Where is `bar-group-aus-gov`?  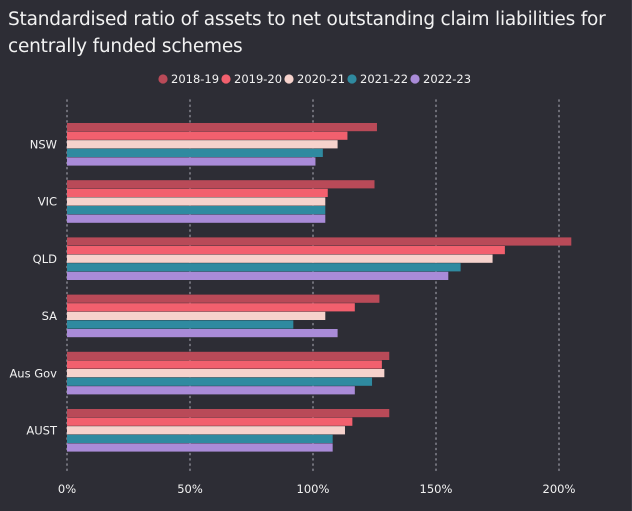
bar-group-aus-gov is located at coordinates (228, 373).